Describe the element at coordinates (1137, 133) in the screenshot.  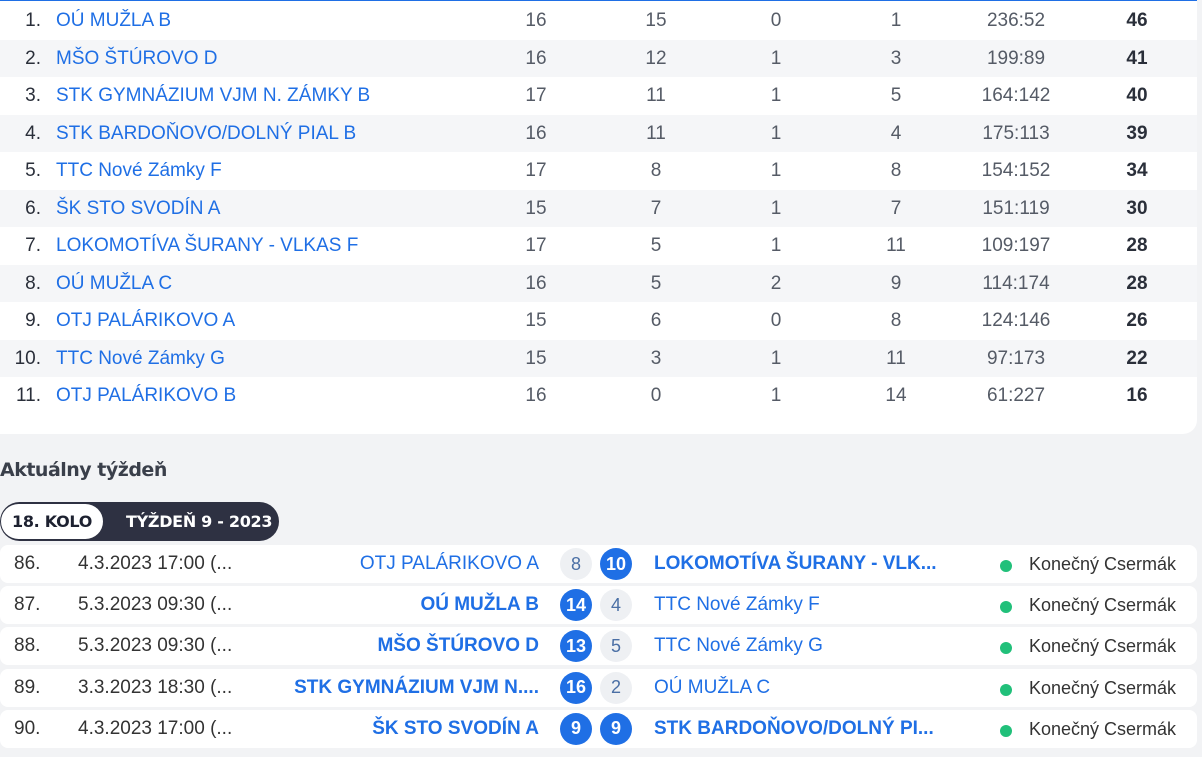
I see `points-cell: 39` at that location.